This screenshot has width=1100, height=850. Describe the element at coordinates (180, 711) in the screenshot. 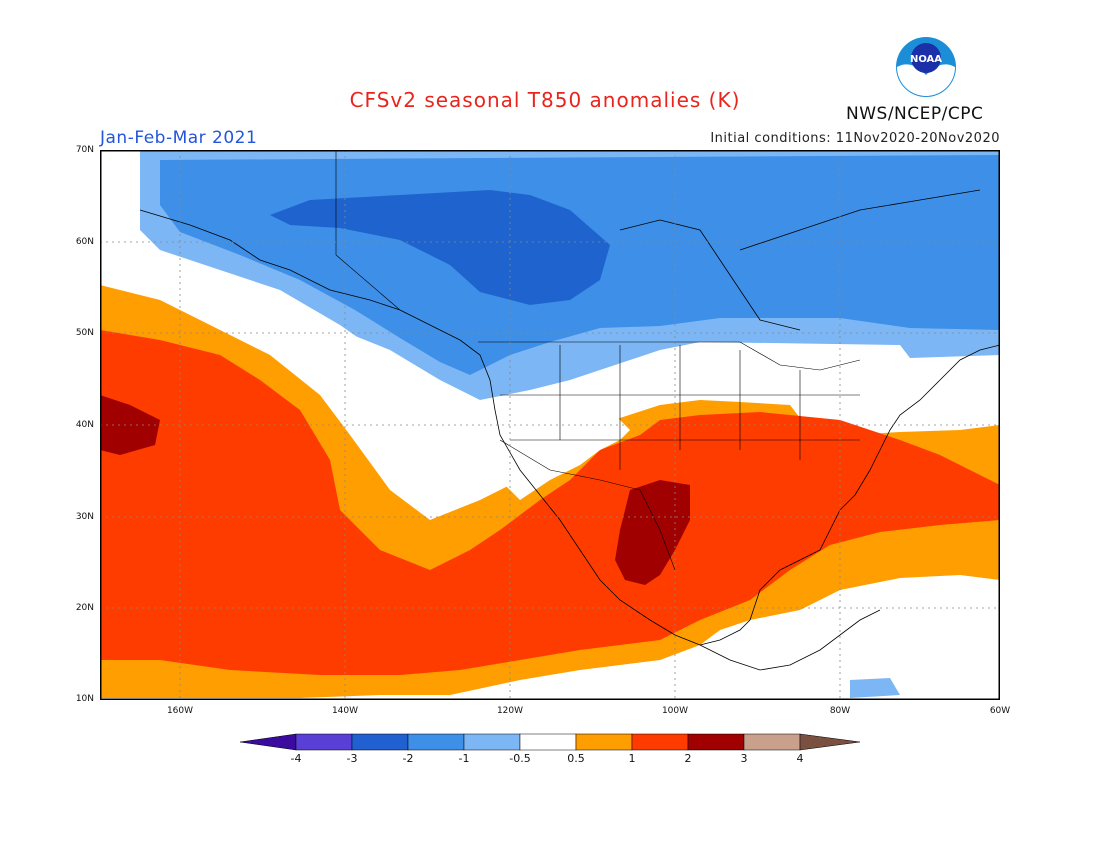

I see `lon-label: 160W` at that location.